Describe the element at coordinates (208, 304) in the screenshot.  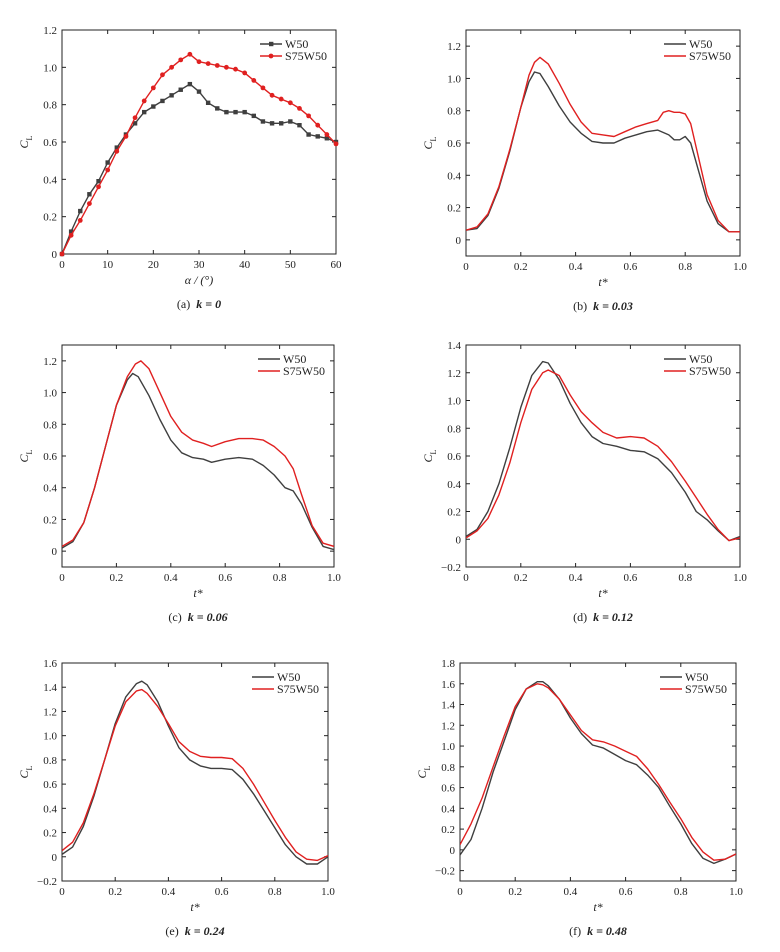
I see `caption-k: k = 0` at that location.